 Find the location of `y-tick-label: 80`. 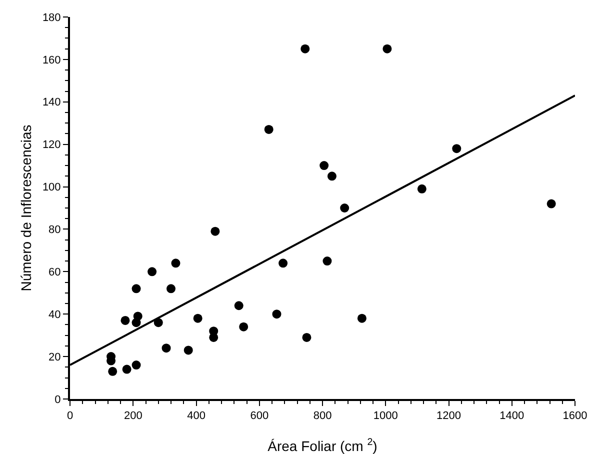

y-tick-label: 80 is located at coordinates (54, 230).